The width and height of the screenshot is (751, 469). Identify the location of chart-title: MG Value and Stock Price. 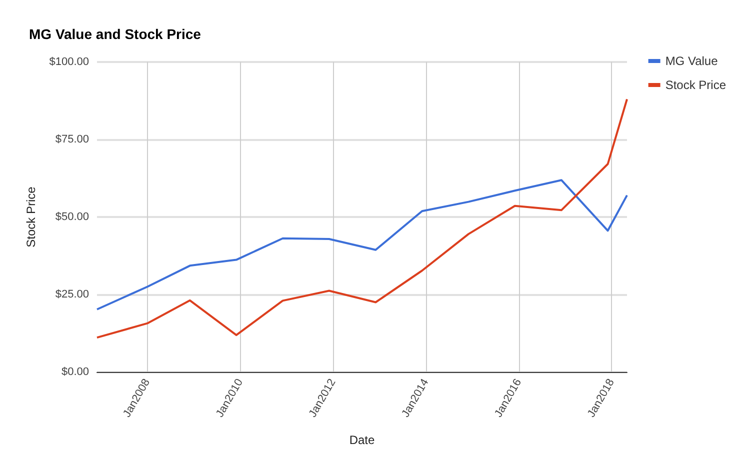
(115, 34).